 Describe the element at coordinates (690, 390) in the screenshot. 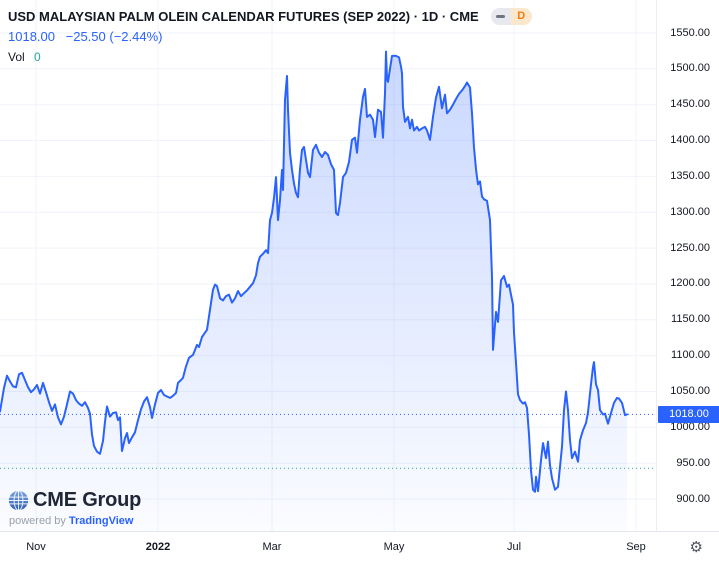

I see `price-tick-label: 1050.00` at that location.